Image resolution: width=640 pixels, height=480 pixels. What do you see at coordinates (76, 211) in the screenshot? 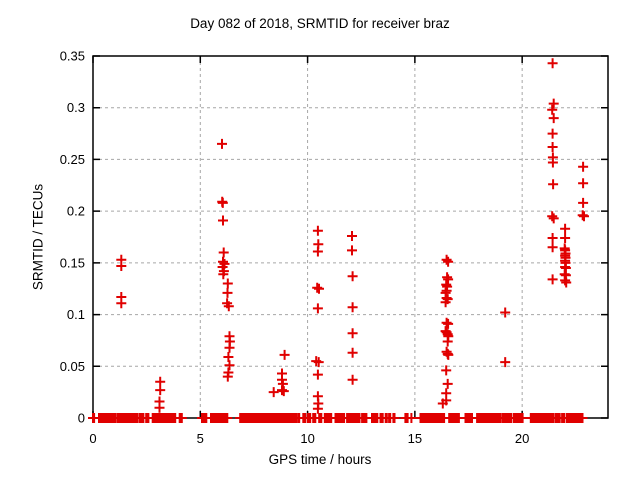
I see `y-tick-label: 0.2` at bounding box center [76, 211].